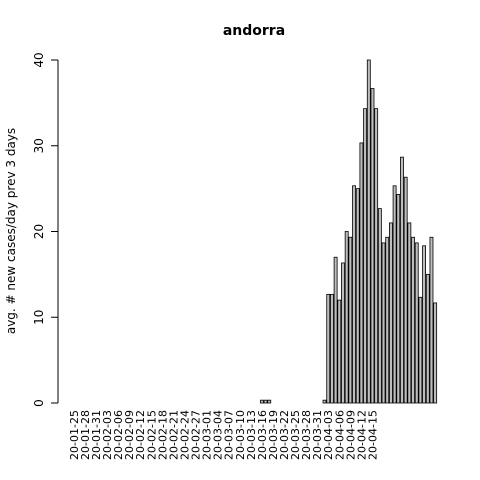 This screenshot has width=480, height=480. What do you see at coordinates (284, 435) in the screenshot?
I see `x-tick-label: 20-03-22` at bounding box center [284, 435].